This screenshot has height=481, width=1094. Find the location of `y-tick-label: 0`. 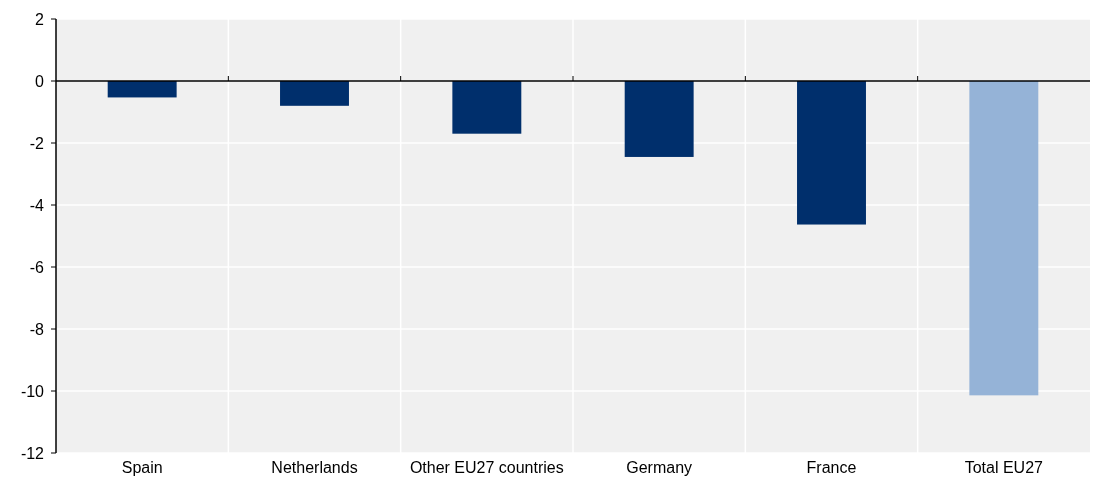

y-tick-label: 0 is located at coordinates (40, 81).